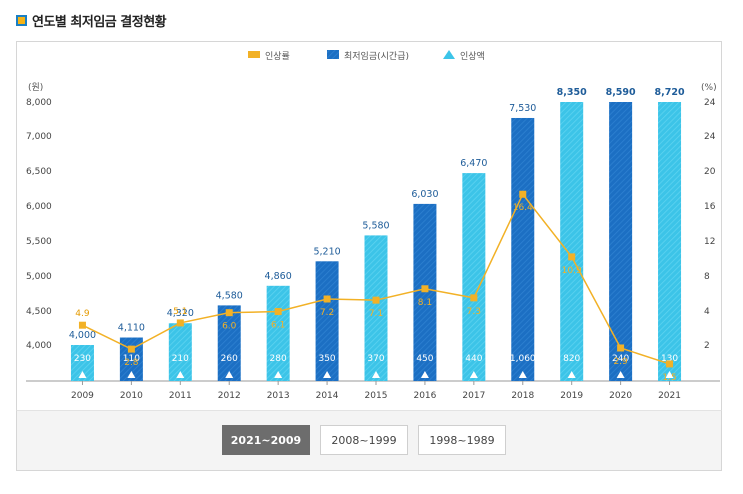 Image resolution: width=743 pixels, height=494 pixels. I want to click on page-title: 연도별 최저임금 결정현황, so click(99, 22).